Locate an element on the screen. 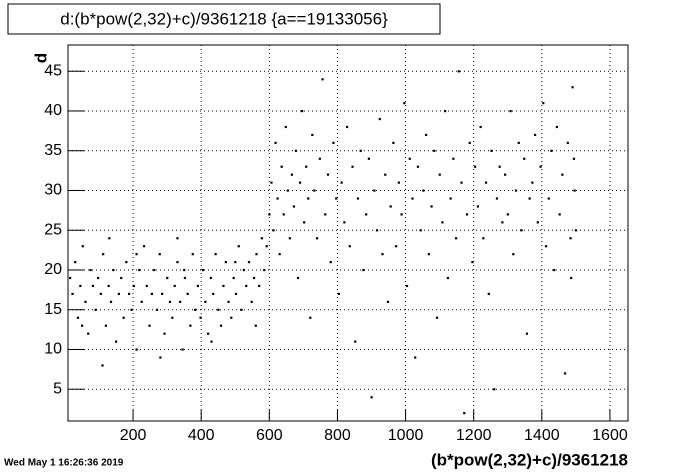  x-tick-label: 600 is located at coordinates (269, 435).